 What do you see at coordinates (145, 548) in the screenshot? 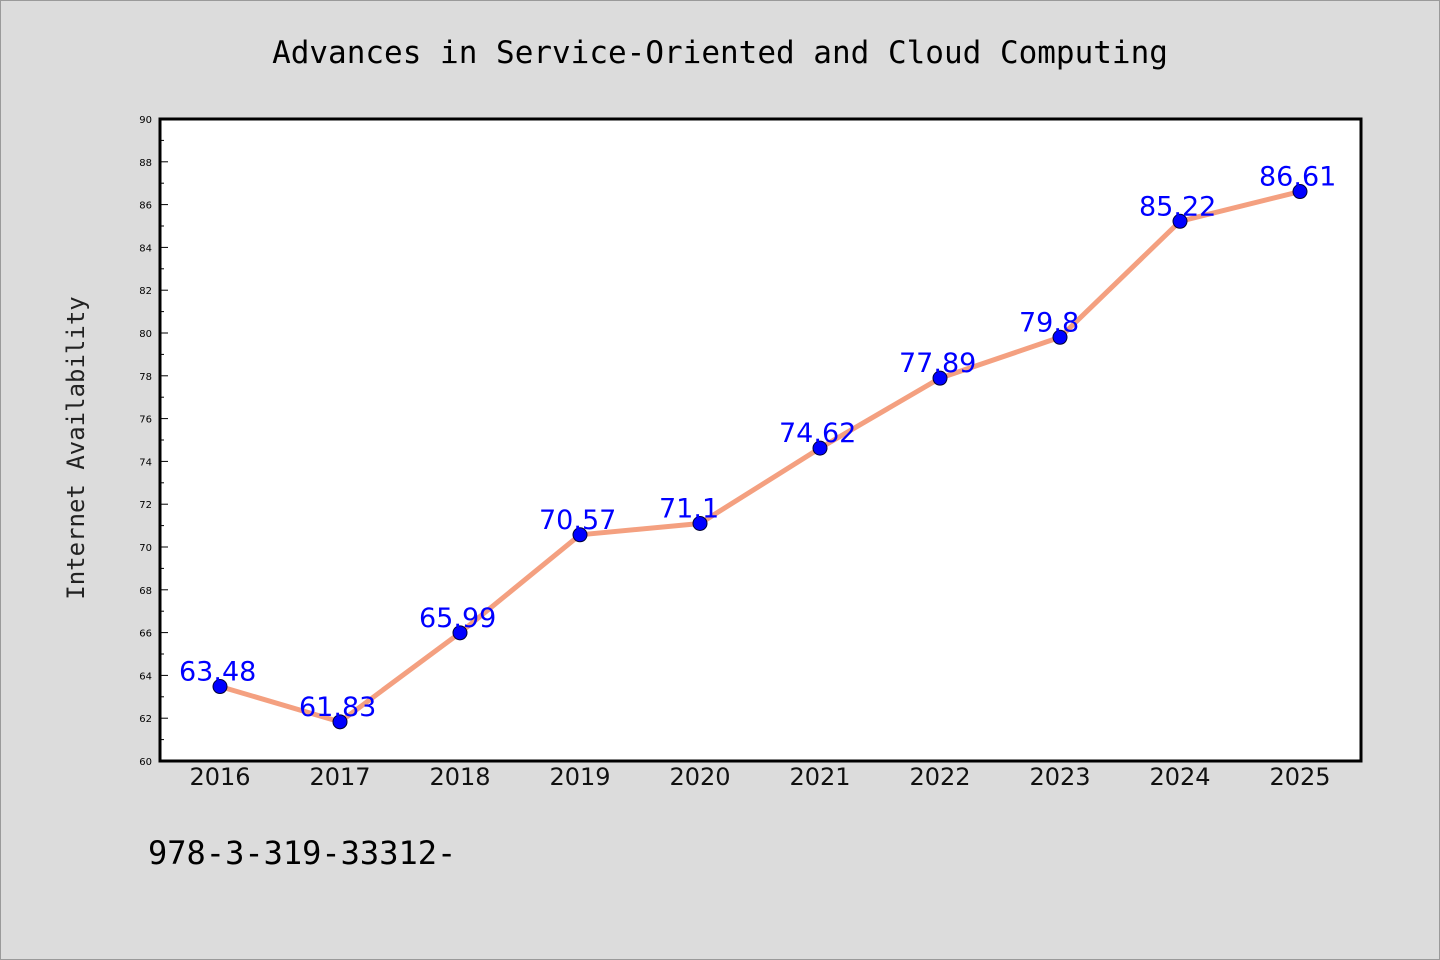
I see `y-tick-label: 70` at bounding box center [145, 548].